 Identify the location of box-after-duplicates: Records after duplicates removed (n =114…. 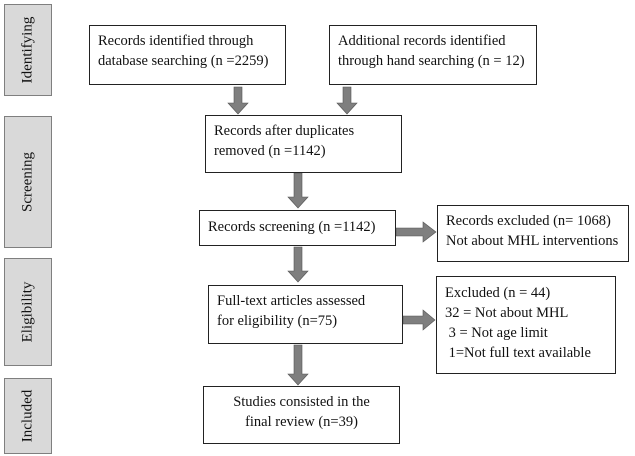
(303, 144).